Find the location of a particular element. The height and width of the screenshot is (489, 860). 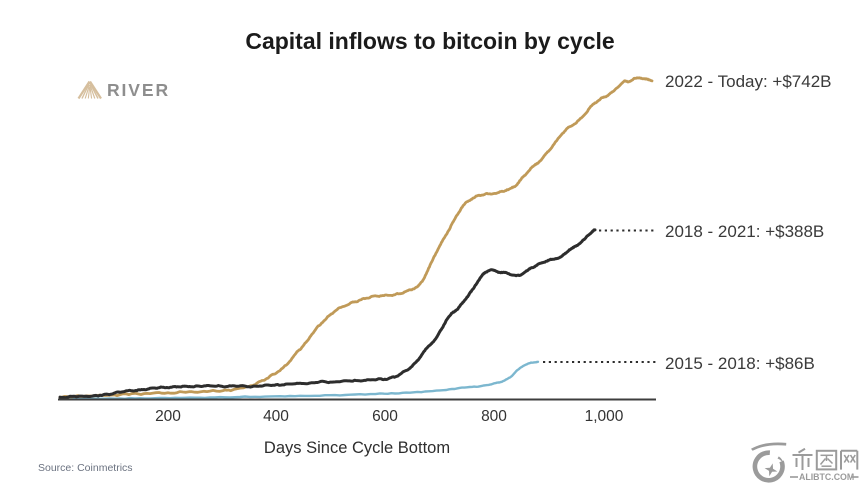

svg-text: 800 is located at coordinates (494, 416).